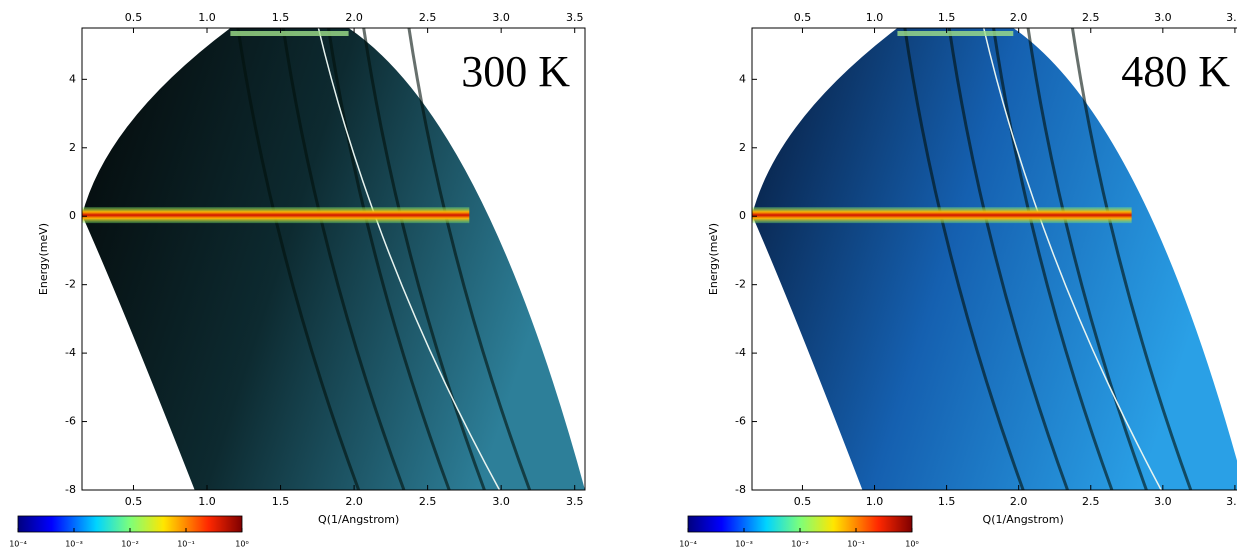 This screenshot has width=1237, height=551. Describe the element at coordinates (1175, 71) in the screenshot. I see `panel-title: 480 K` at that location.